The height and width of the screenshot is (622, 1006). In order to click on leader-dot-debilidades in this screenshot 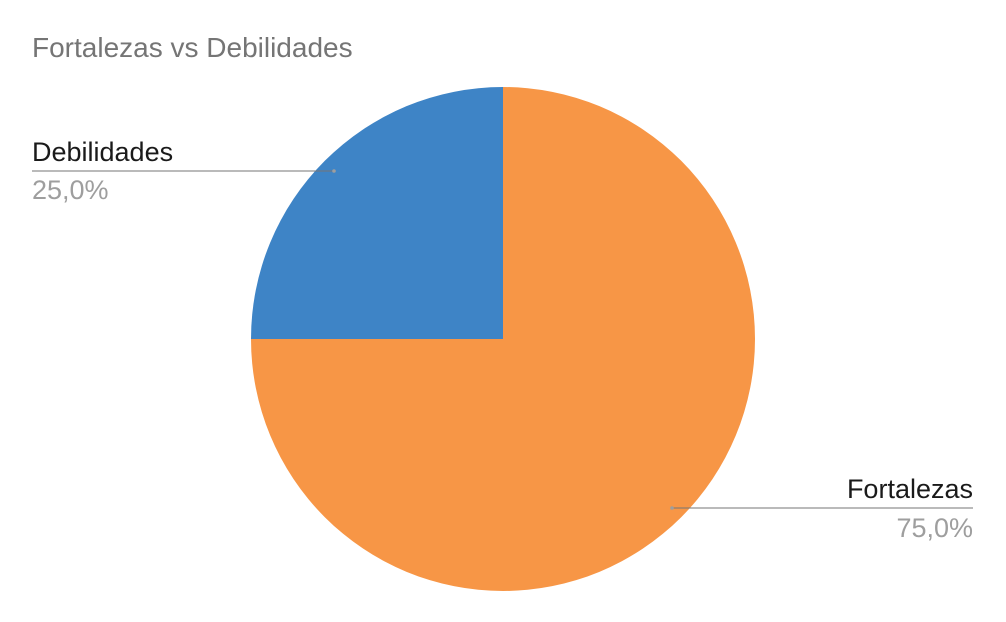, I will do `click(334, 171)`.